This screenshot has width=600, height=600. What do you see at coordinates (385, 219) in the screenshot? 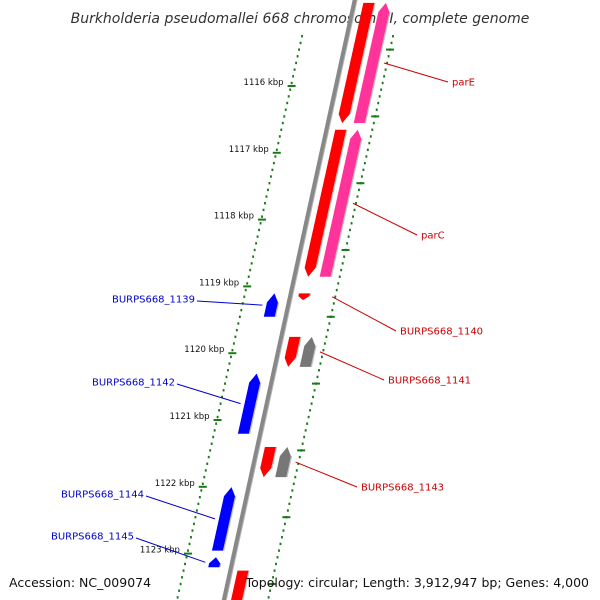
I see `label-leader-parc` at bounding box center [385, 219].